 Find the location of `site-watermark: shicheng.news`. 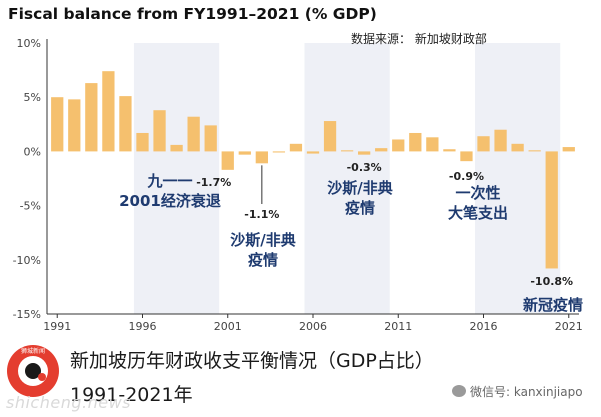

site-watermark: shicheng.news is located at coordinates (68, 402).